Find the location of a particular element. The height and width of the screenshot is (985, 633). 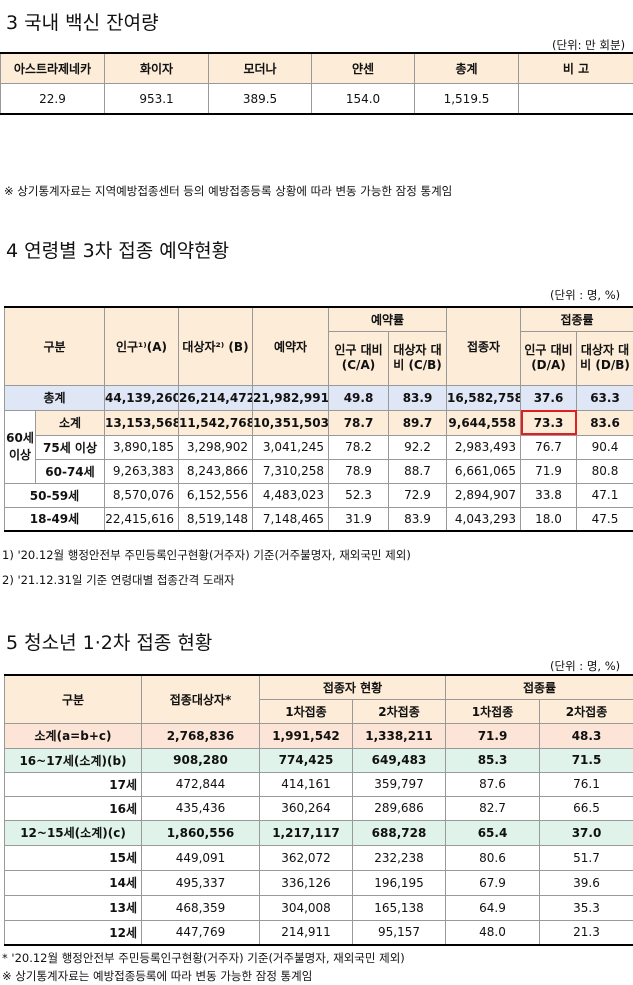

cell: 85.3 is located at coordinates (493, 760).